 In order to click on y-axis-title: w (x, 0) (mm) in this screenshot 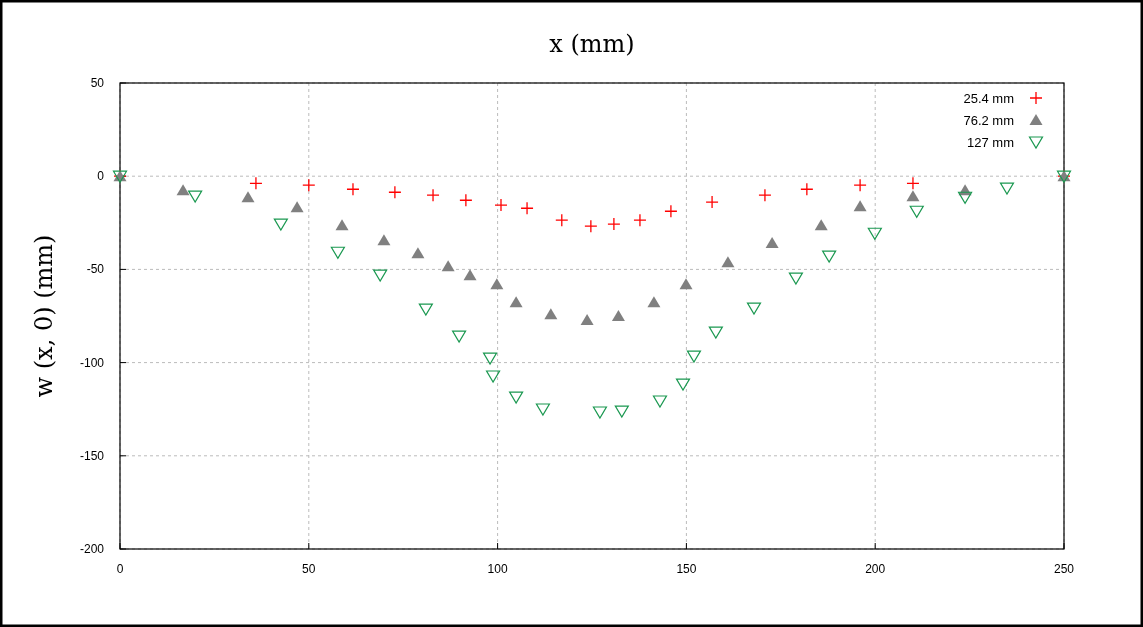, I will do `click(44, 316)`.